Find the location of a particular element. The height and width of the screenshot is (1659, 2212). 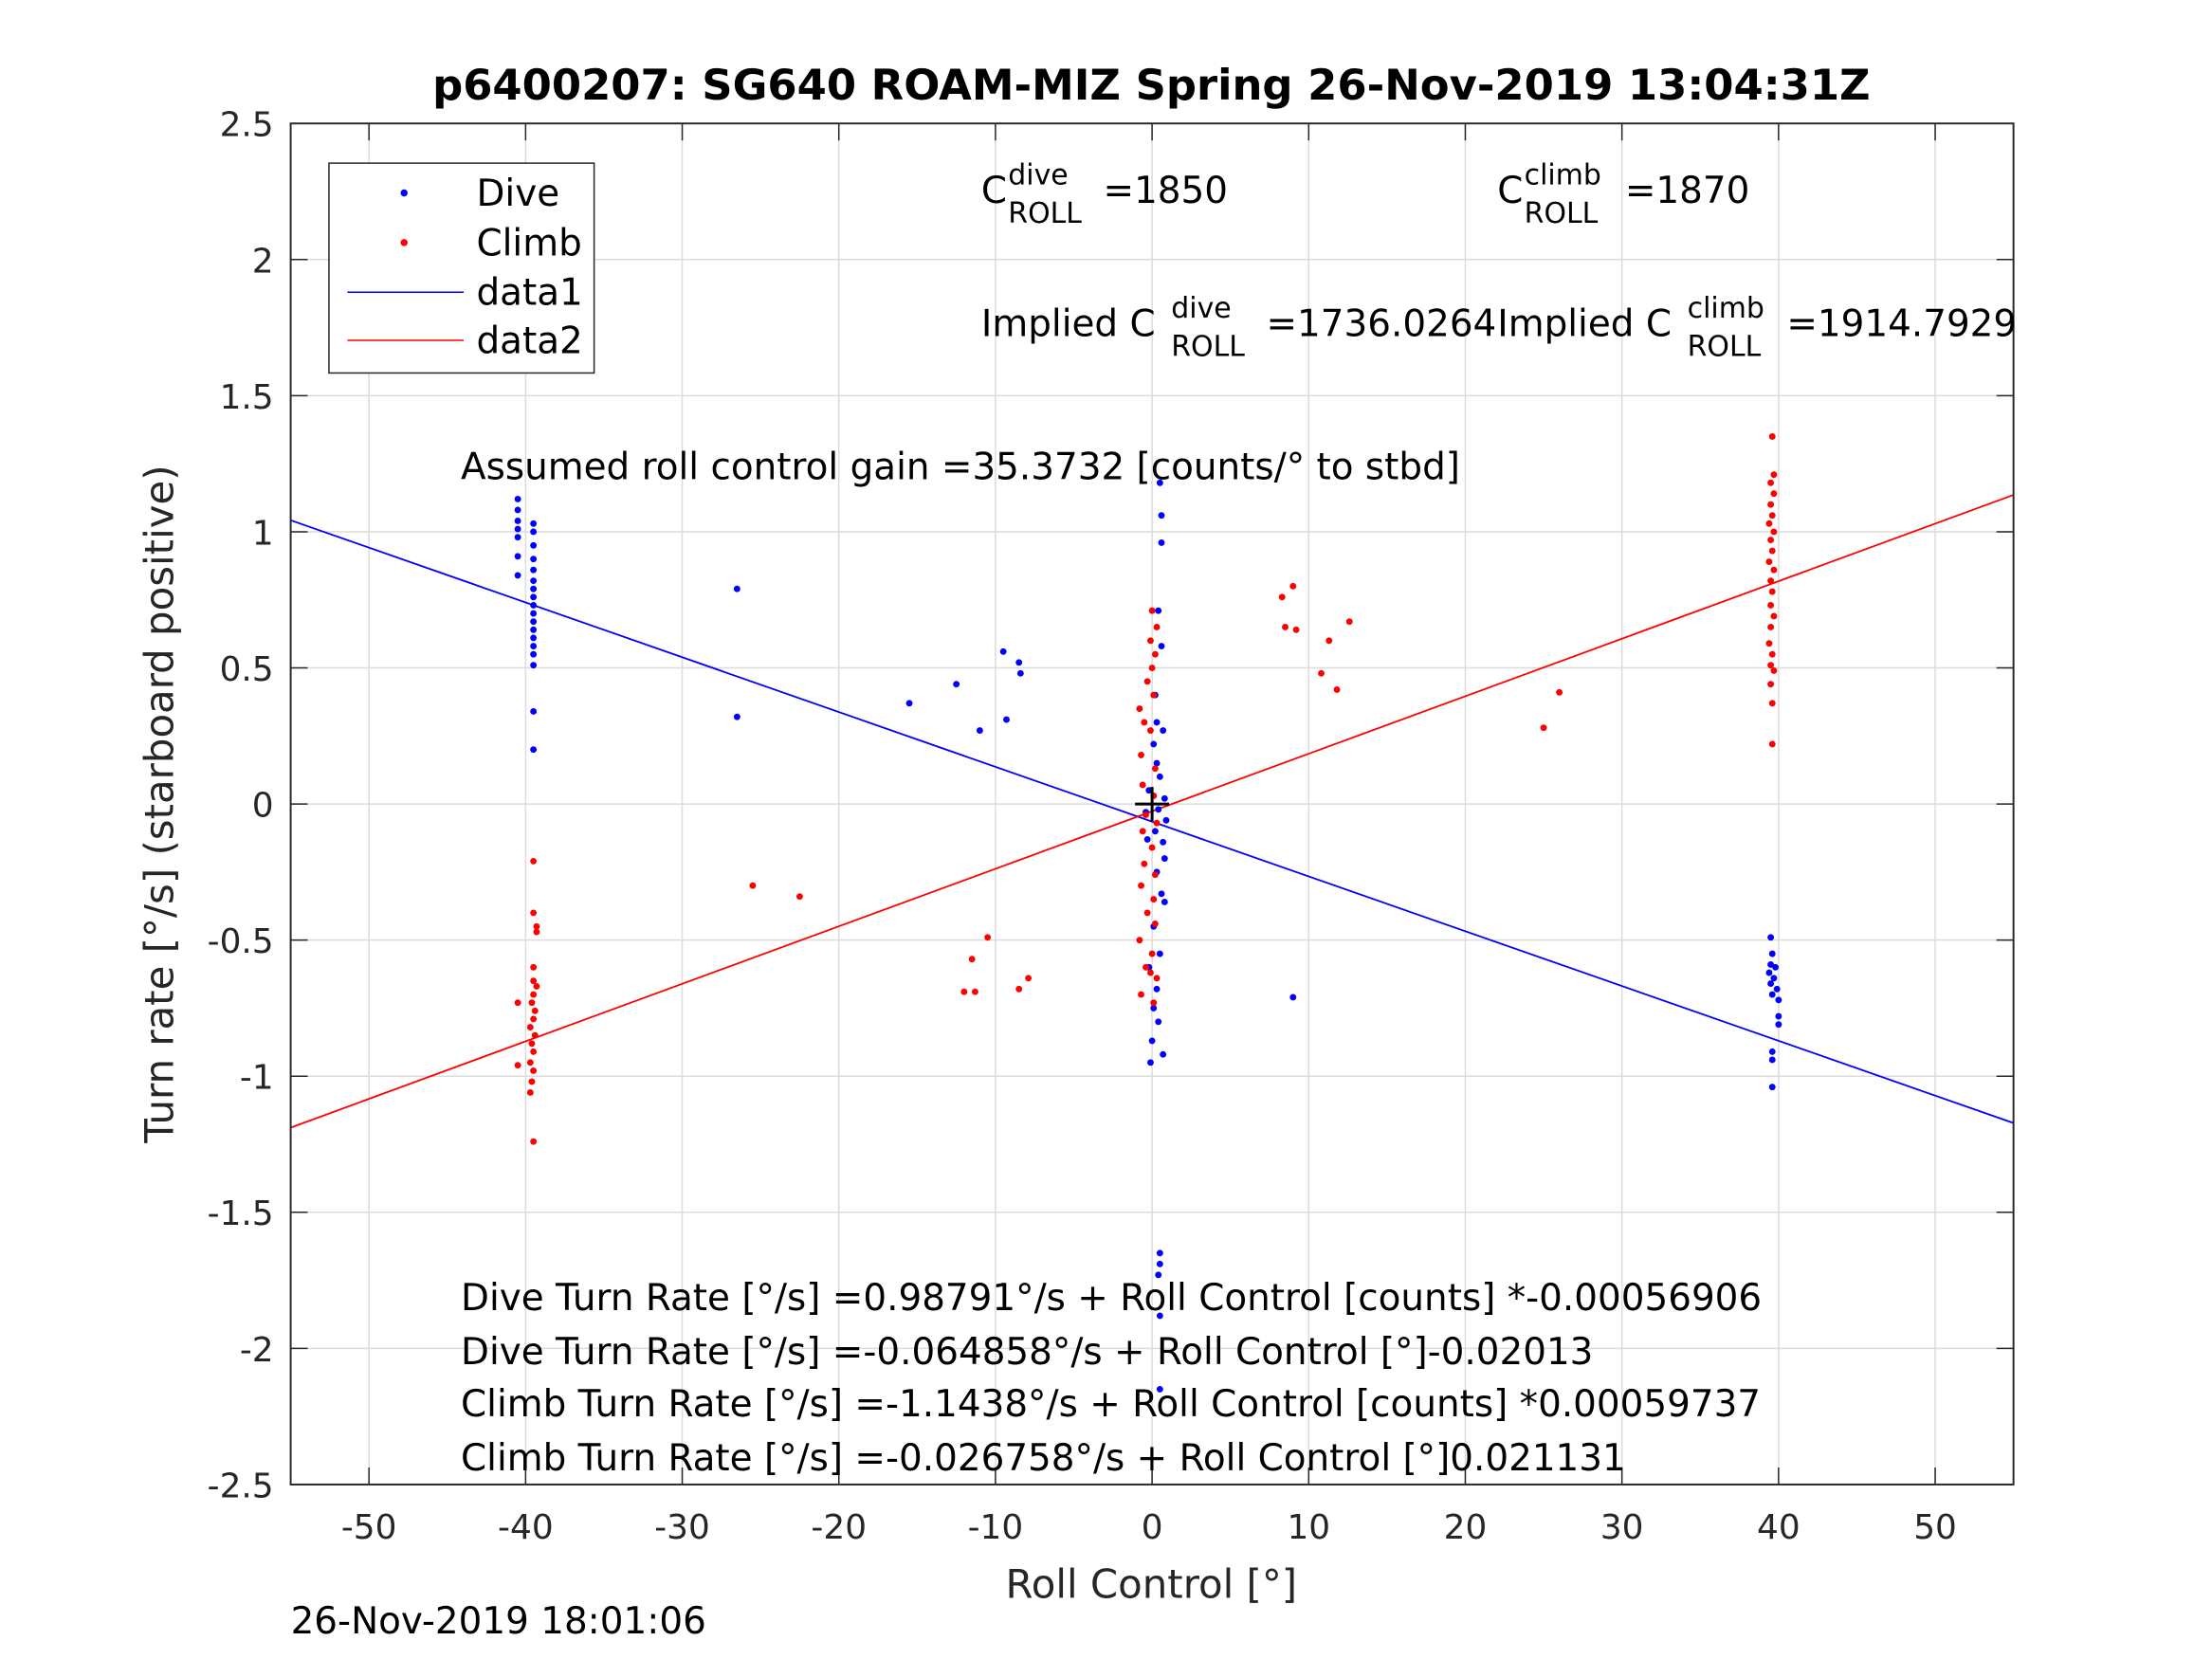

y-tick-label: -1 is located at coordinates (257, 1078).